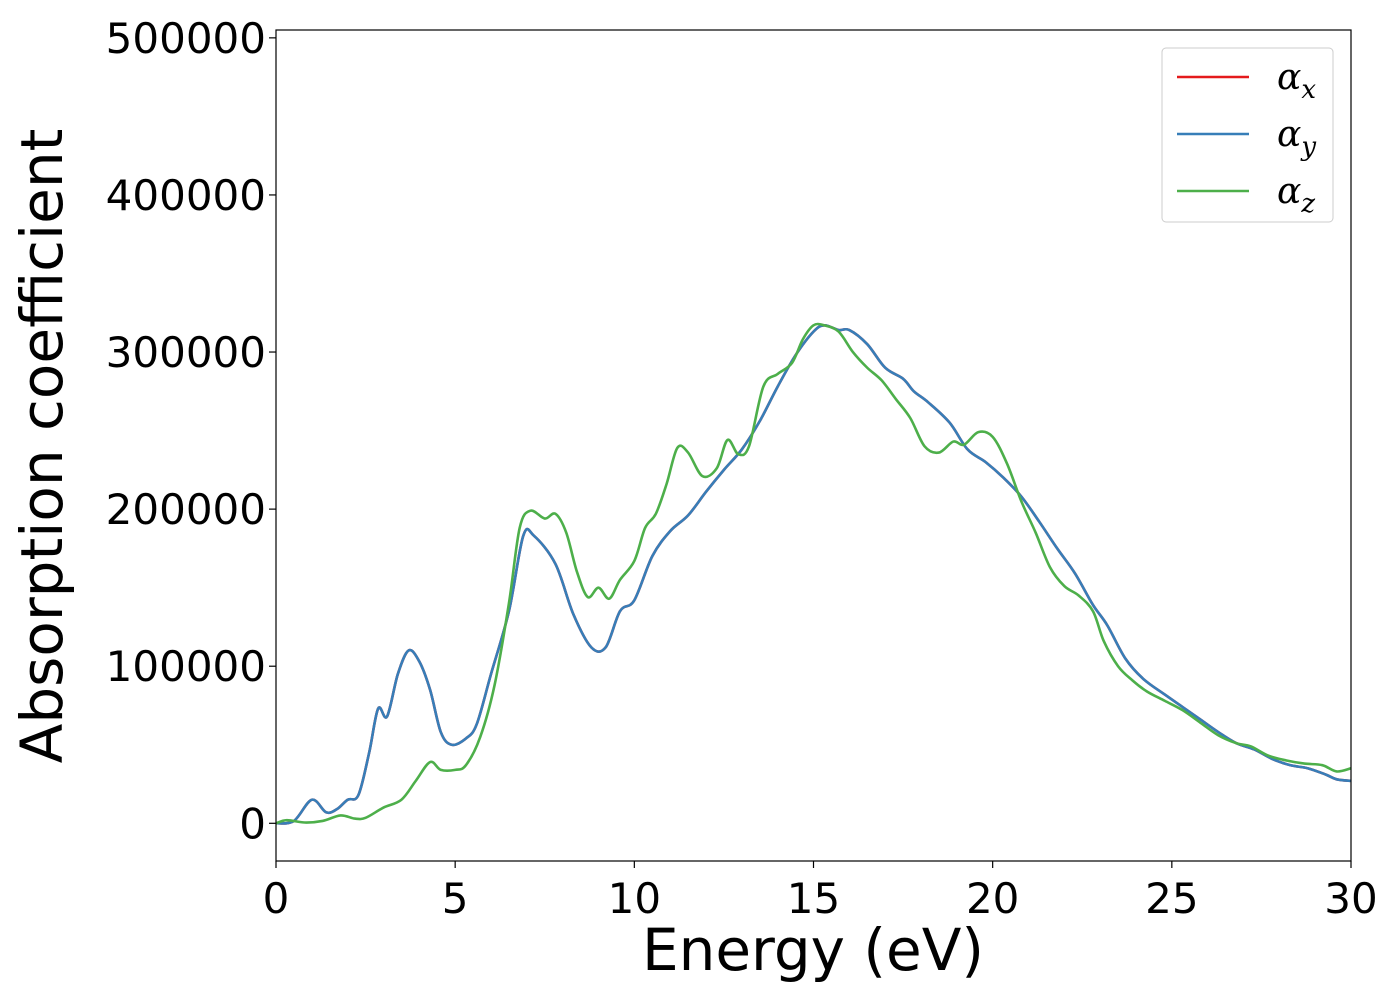 The image size is (1400, 1000). Describe the element at coordinates (1308, 147) in the screenshot. I see `legend-subscript: y` at that location.